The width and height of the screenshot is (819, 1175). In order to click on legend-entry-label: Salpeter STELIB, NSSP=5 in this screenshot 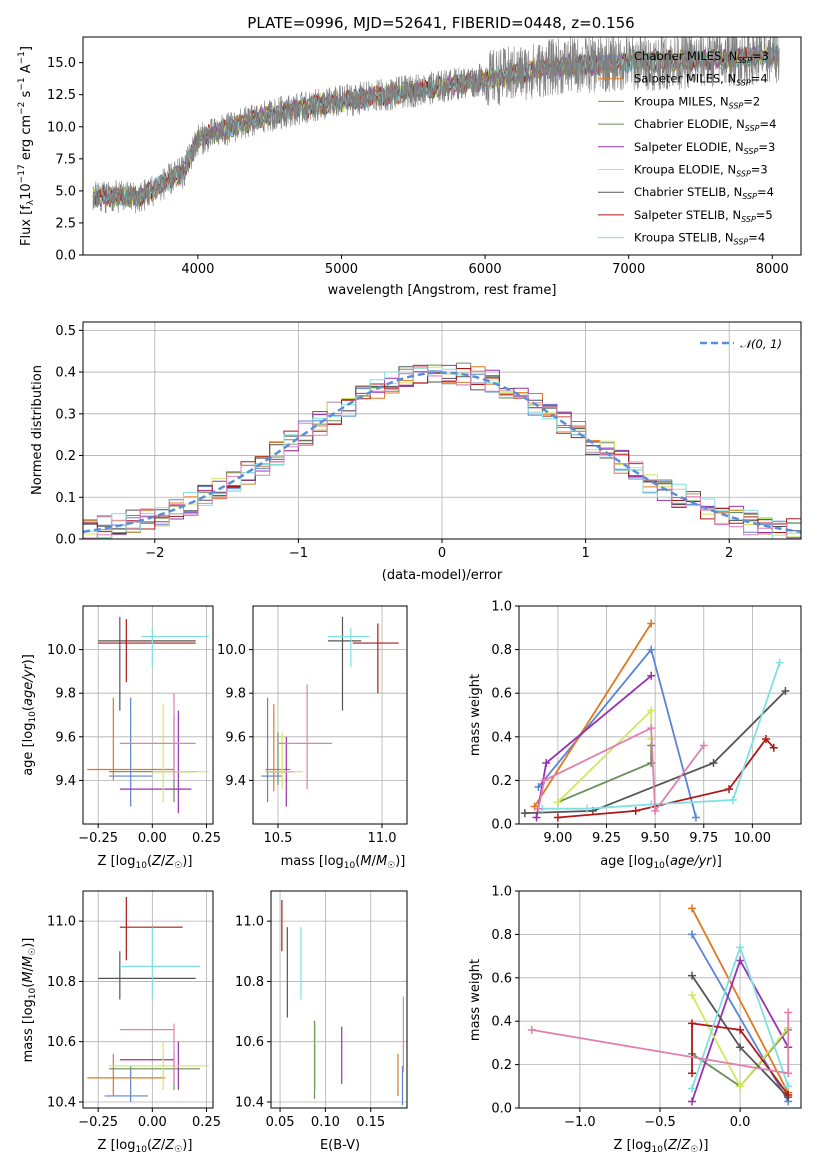, I will do `click(703, 216)`.